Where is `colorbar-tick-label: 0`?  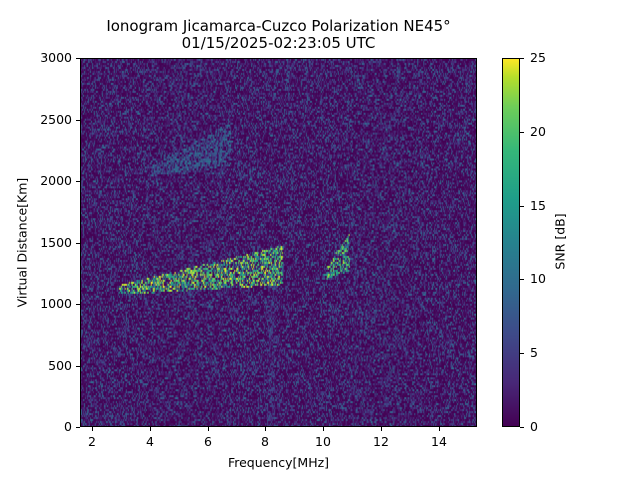
colorbar-tick-label: 0 is located at coordinates (534, 426).